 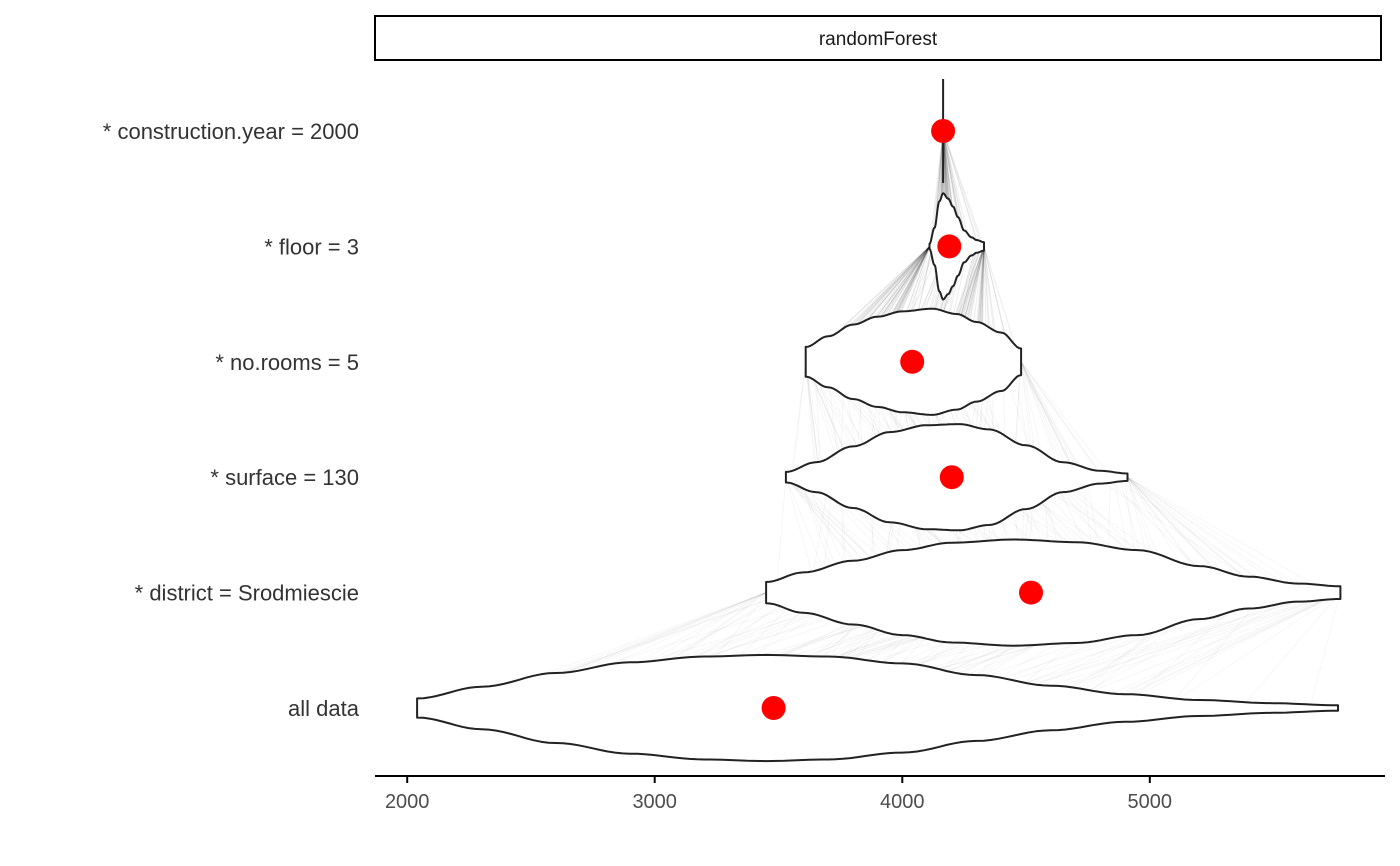 I want to click on panel-strip: randomForest, so click(x=878, y=38).